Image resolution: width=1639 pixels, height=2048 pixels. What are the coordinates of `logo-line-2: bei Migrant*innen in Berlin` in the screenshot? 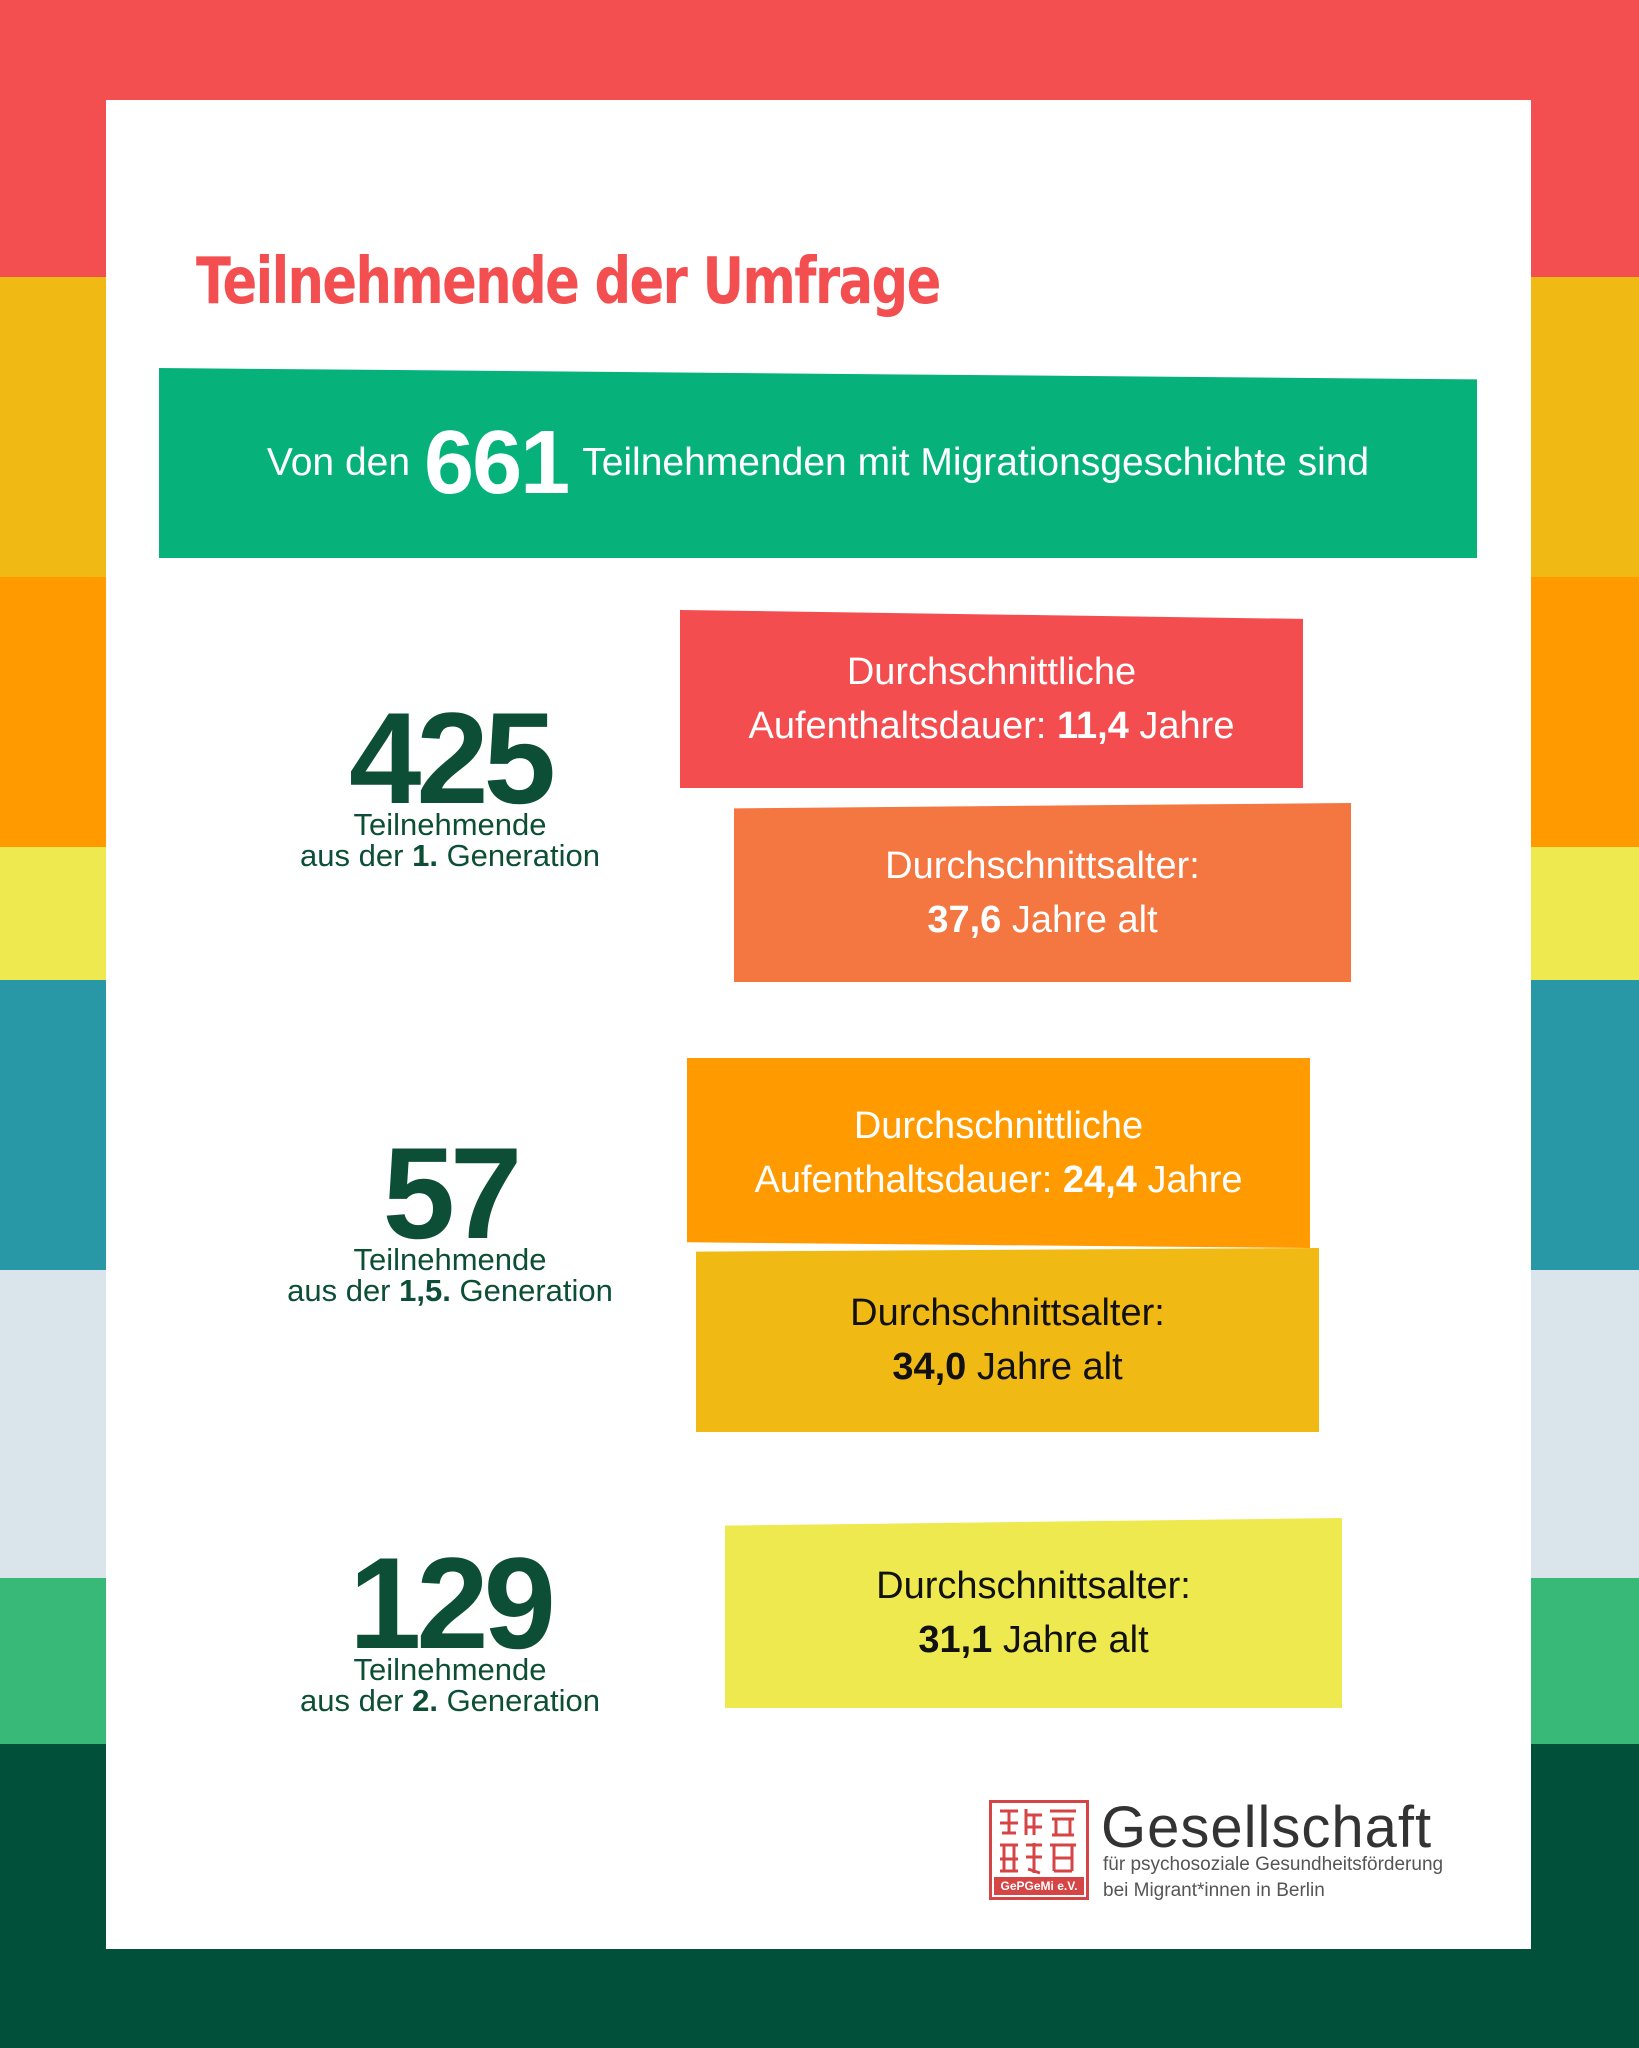 It's located at (1214, 1890).